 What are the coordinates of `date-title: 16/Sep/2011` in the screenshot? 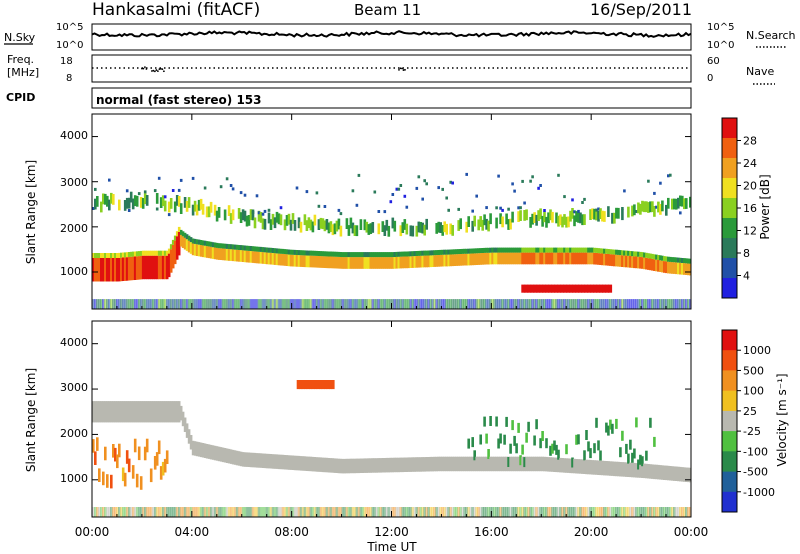 It's located at (641, 9).